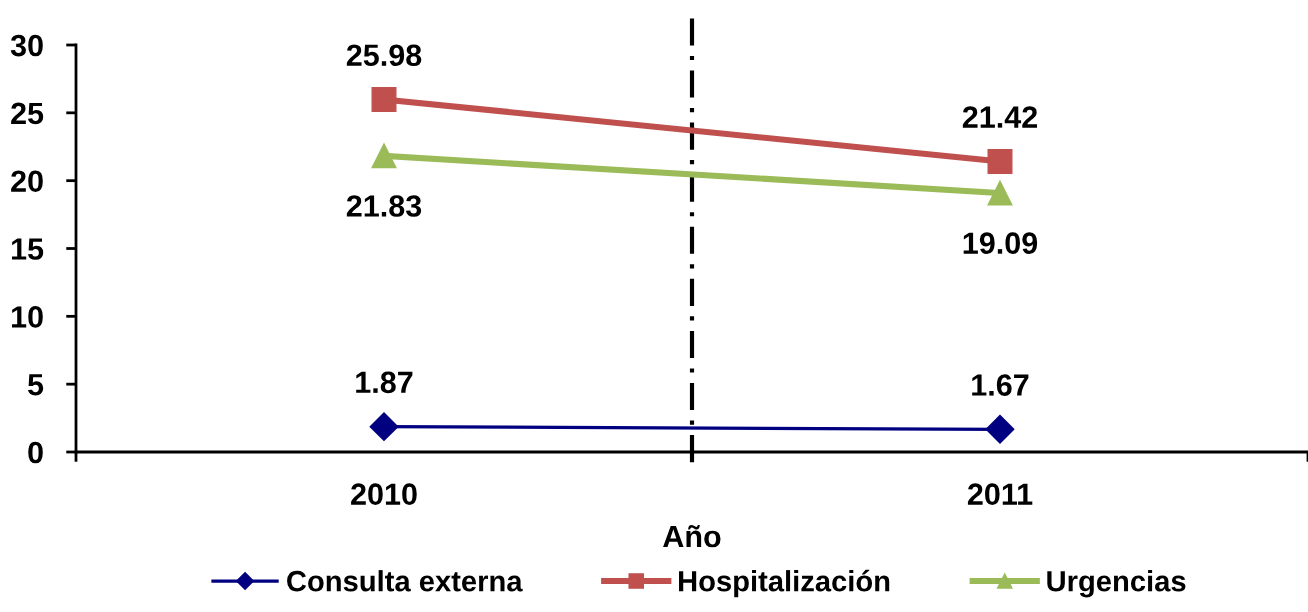  I want to click on x-tick-label: 2011, so click(1000, 494).